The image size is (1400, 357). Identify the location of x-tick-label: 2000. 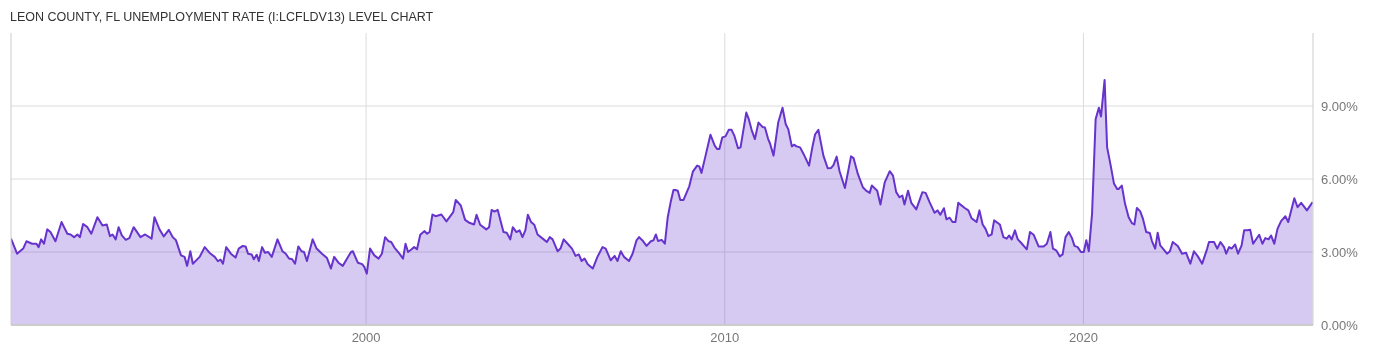
(366, 338).